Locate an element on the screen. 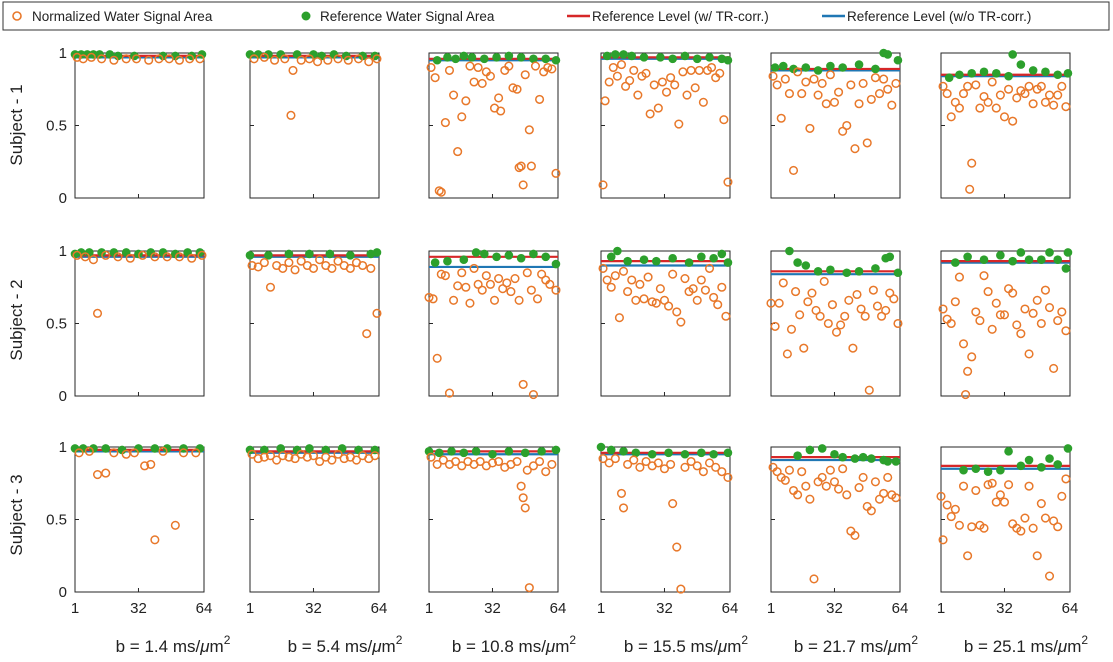 Image resolution: width=1113 pixels, height=662 pixels. legend-normalized-label: Normalized Water Signal Area is located at coordinates (122, 16).